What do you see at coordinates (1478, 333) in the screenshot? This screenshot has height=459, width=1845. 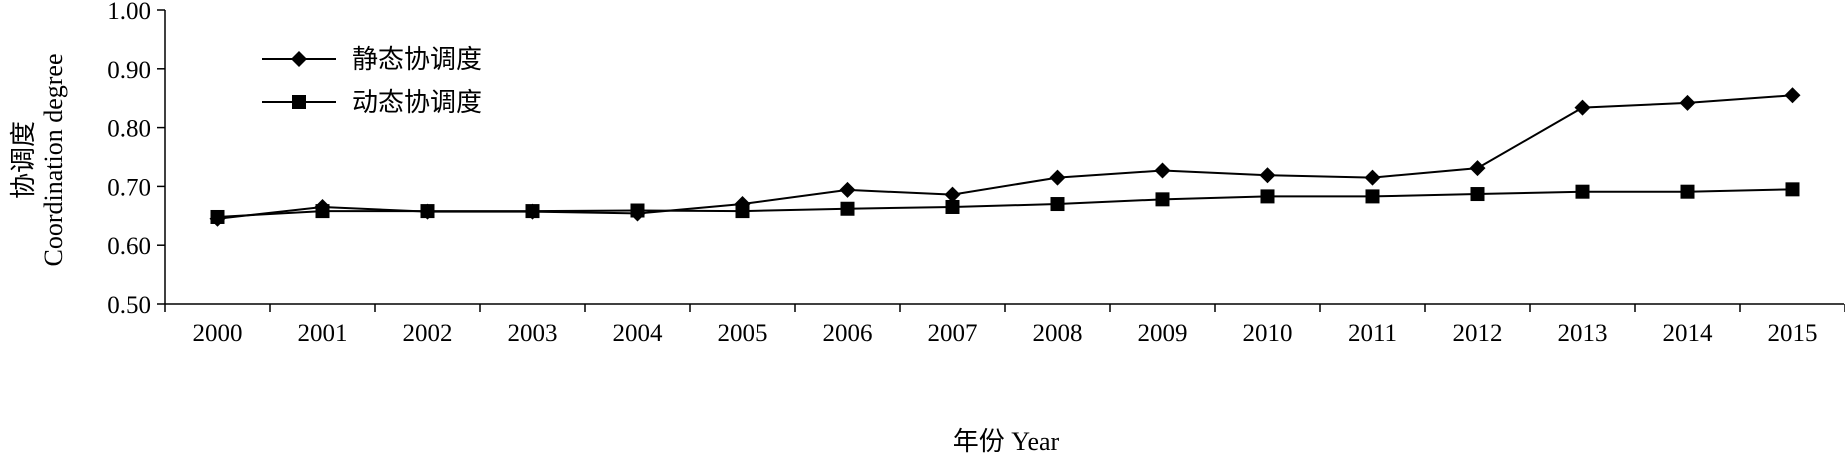 I see `x-tick-label: 2012` at bounding box center [1478, 333].